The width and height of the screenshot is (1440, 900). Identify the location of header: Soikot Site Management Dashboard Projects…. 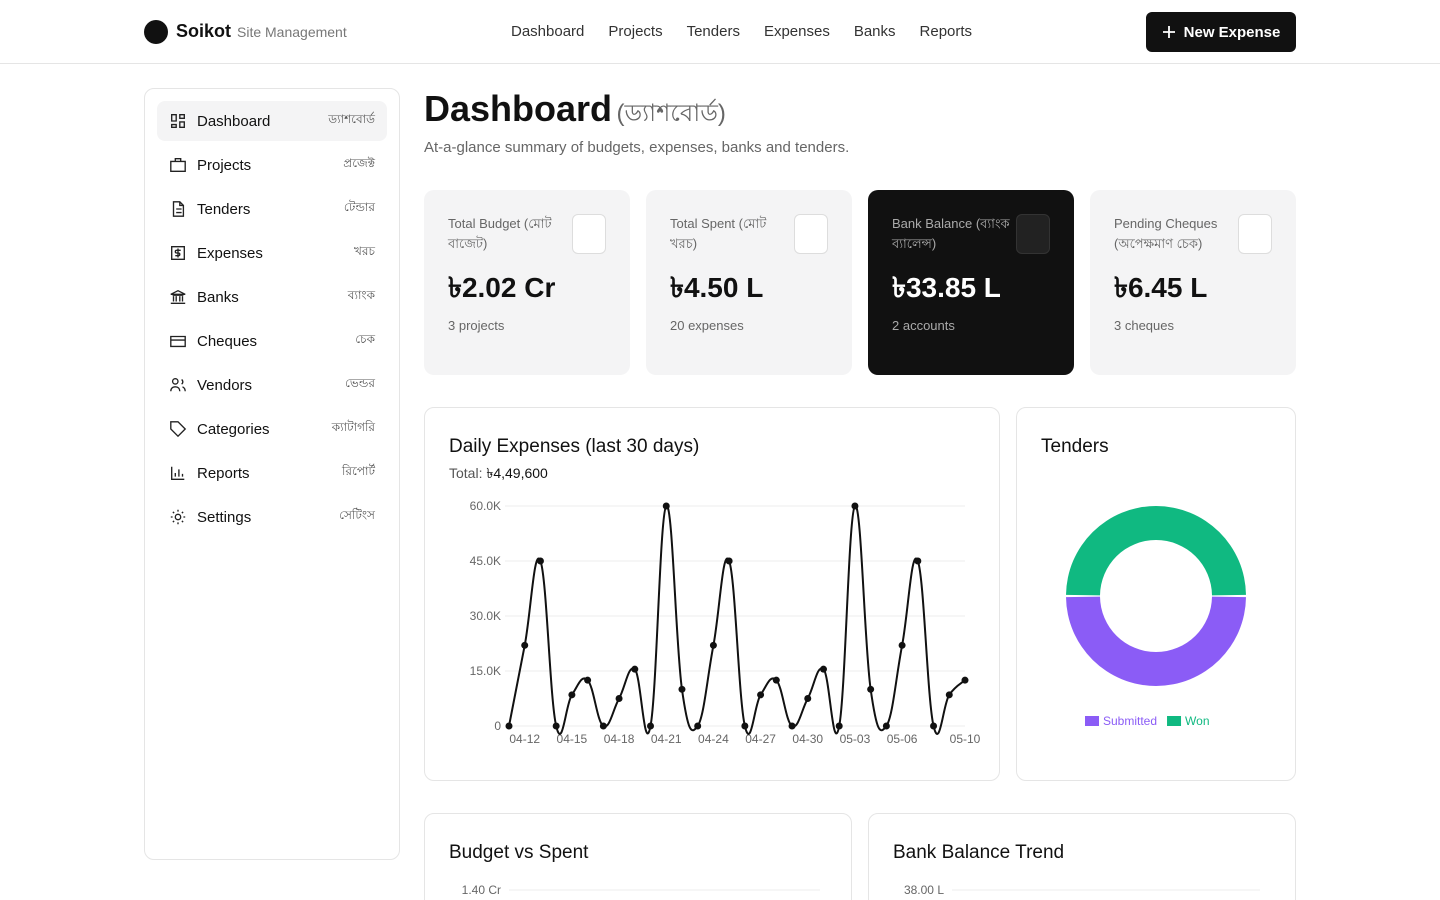
(720, 32).